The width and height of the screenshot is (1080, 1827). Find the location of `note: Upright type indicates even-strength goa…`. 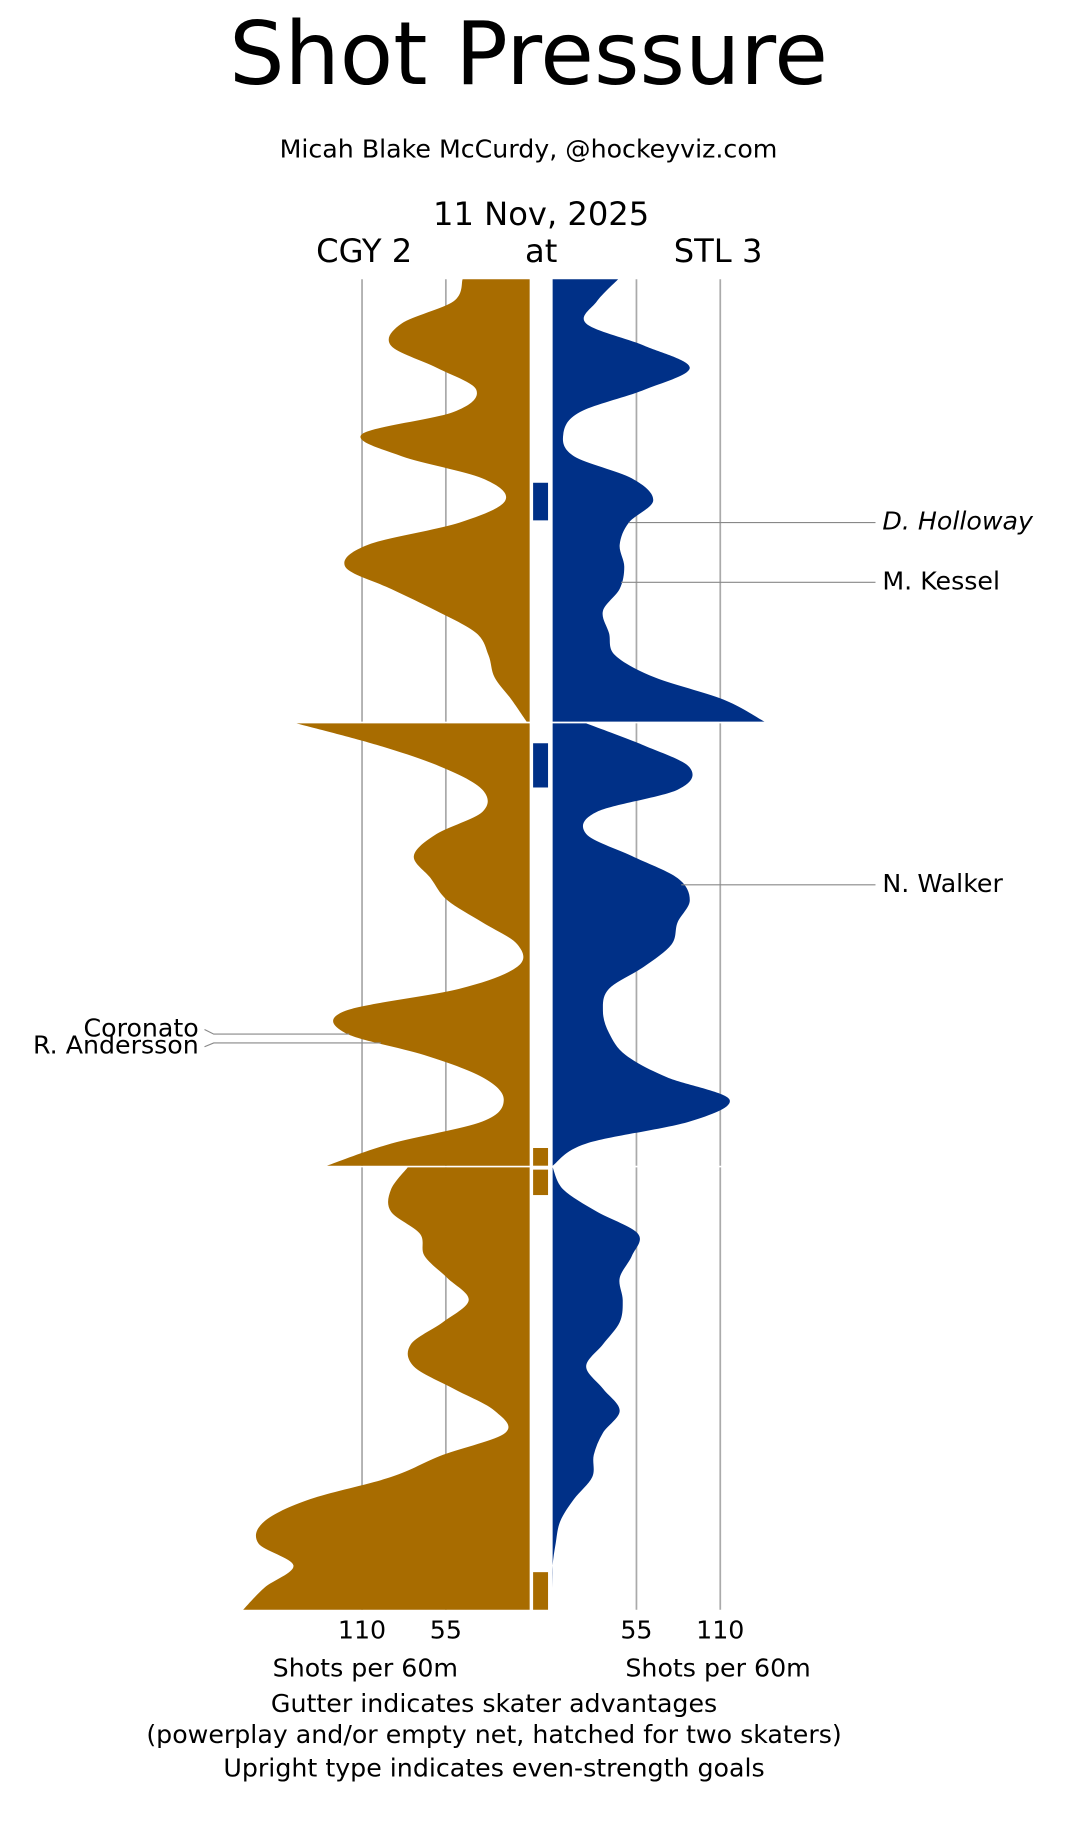

note: Upright type indicates even-strength goa… is located at coordinates (493, 1767).